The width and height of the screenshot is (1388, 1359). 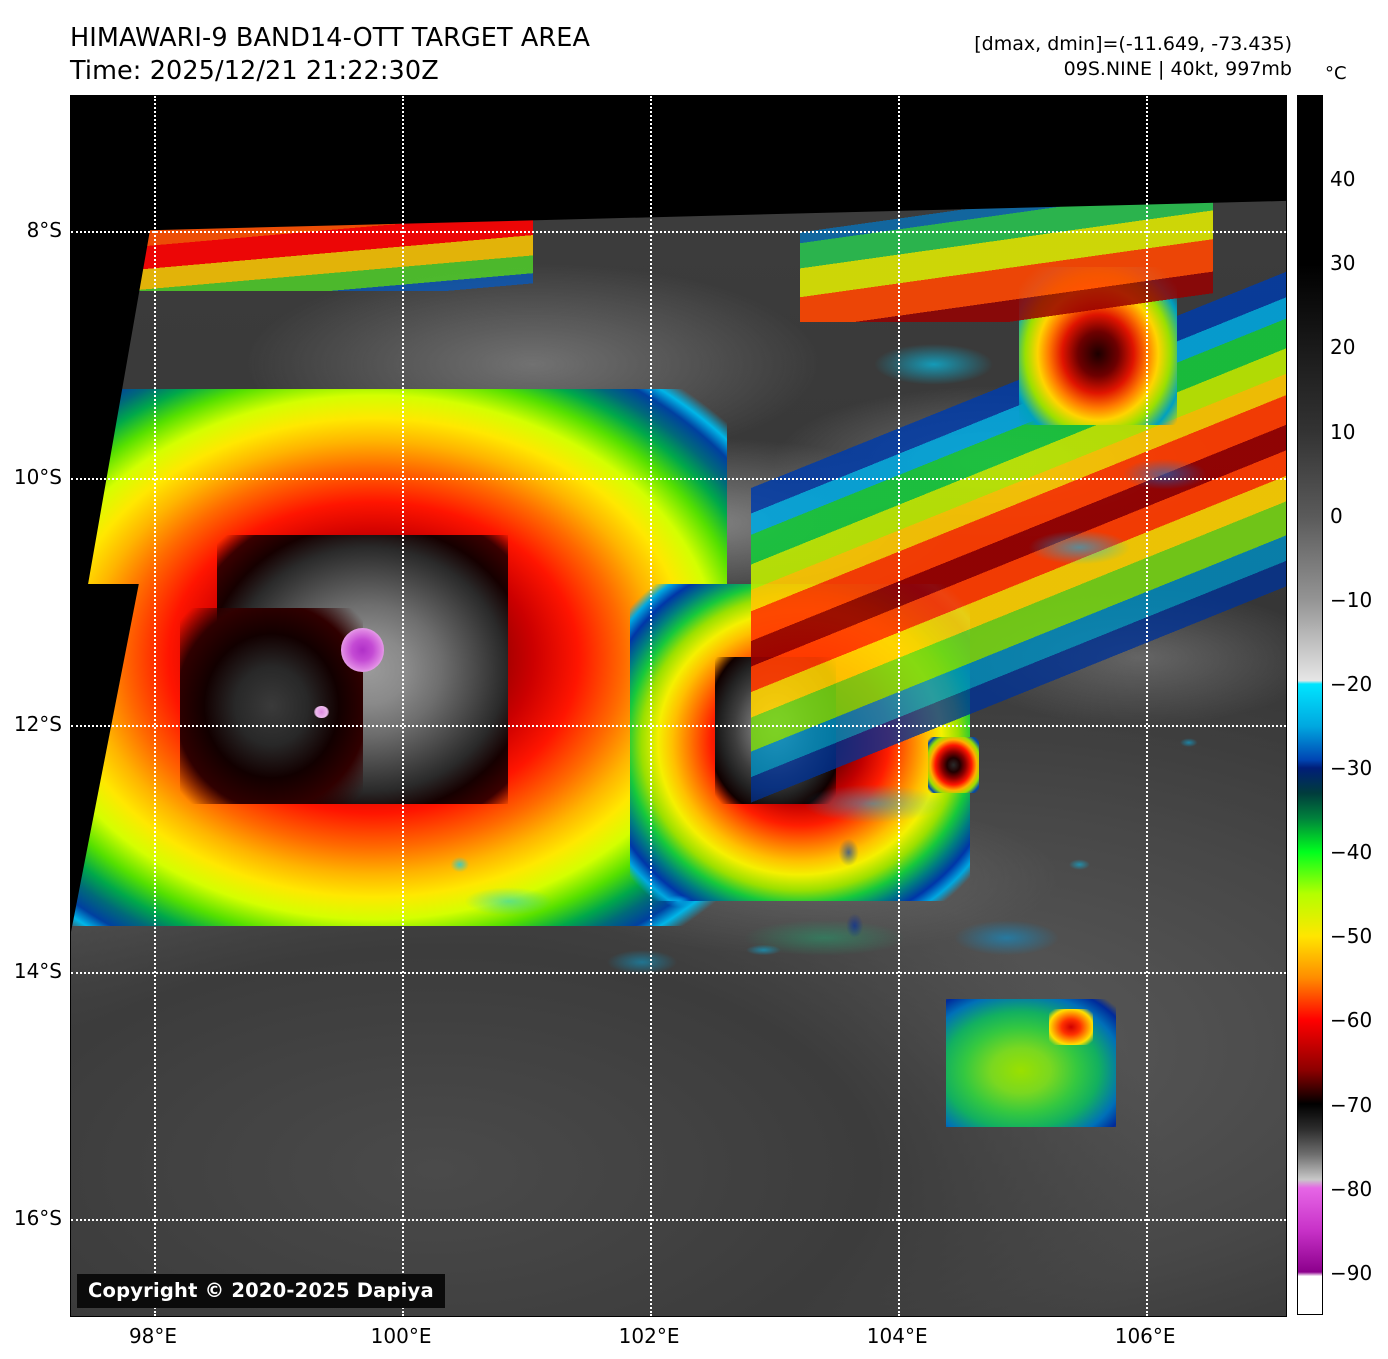 What do you see at coordinates (1133, 44) in the screenshot?
I see `dminmax-label: [dmax, dmin]=(-11.649, -73.435)` at bounding box center [1133, 44].